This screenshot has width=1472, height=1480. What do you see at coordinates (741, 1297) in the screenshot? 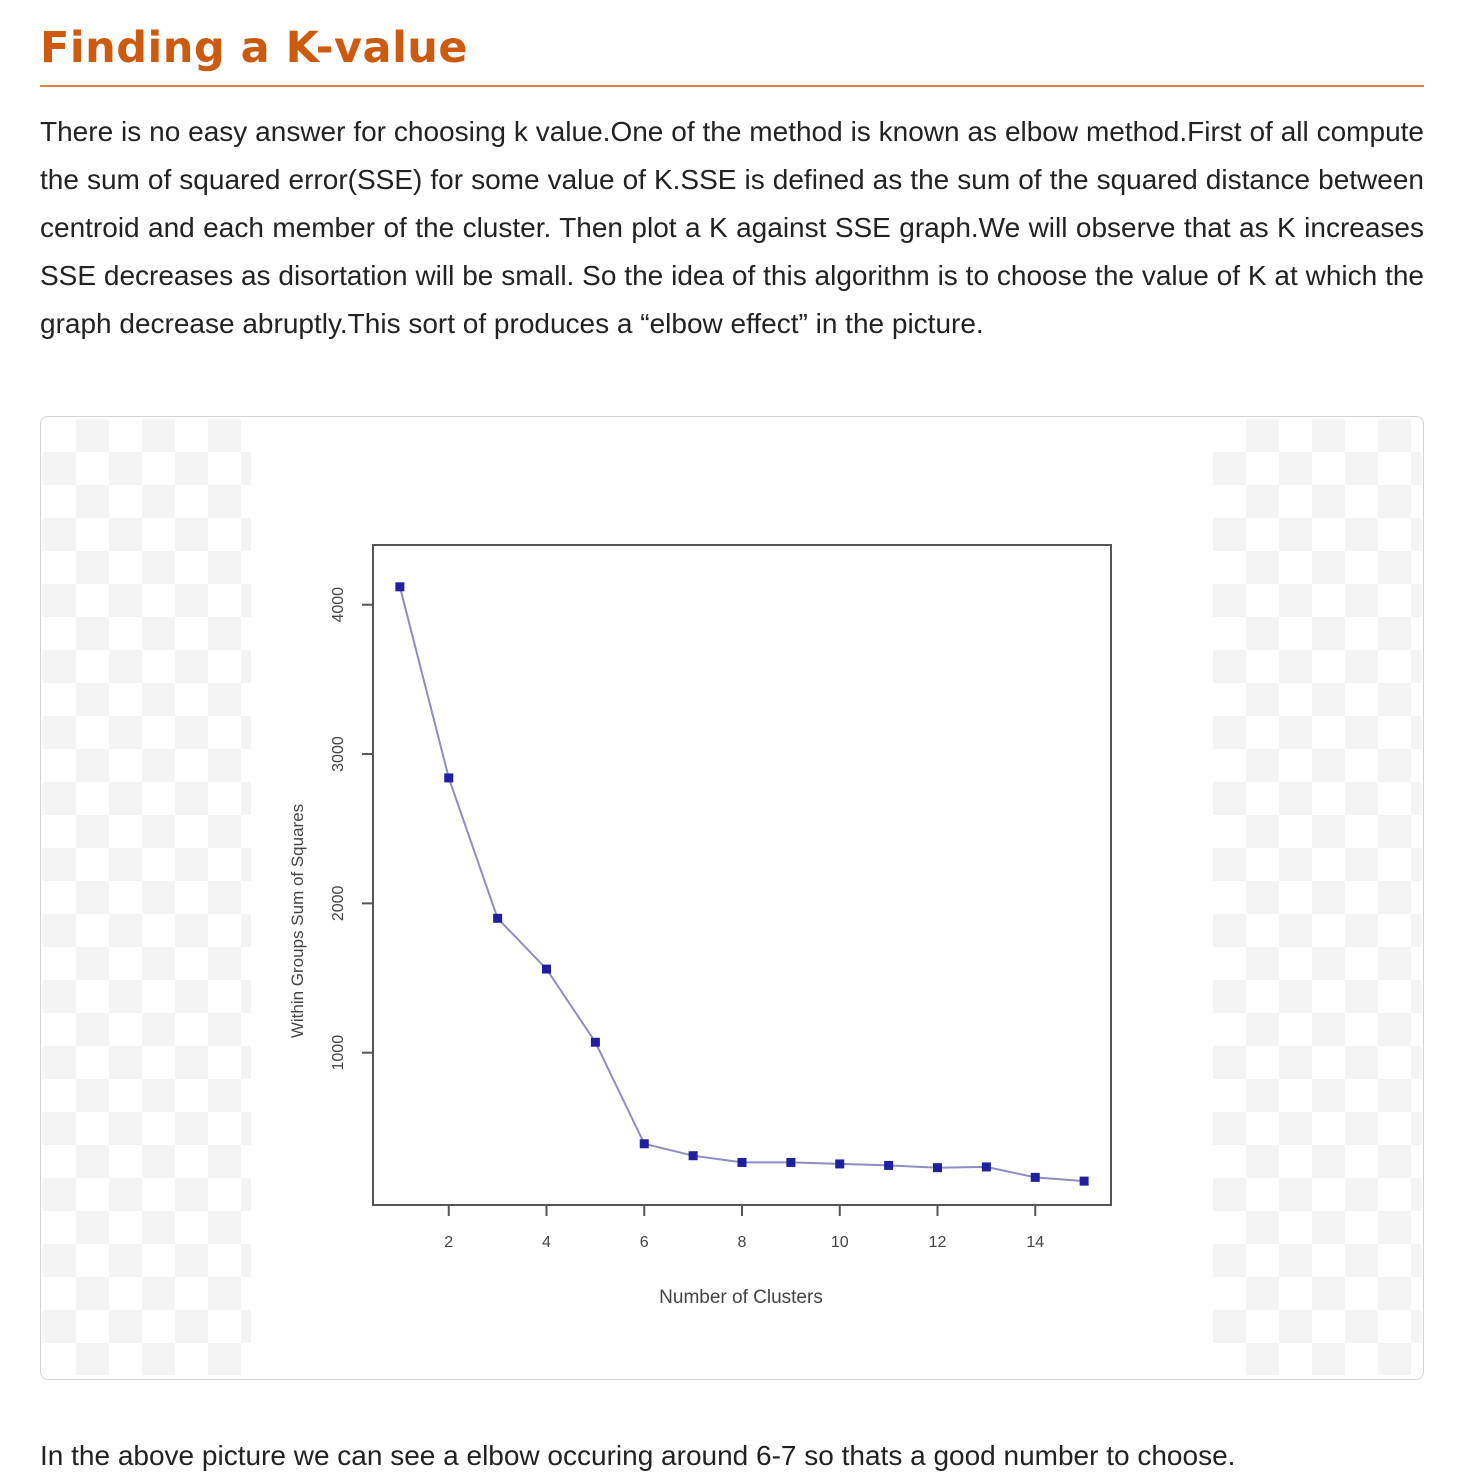
I see `x-axis-label: Number of Clusters` at bounding box center [741, 1297].